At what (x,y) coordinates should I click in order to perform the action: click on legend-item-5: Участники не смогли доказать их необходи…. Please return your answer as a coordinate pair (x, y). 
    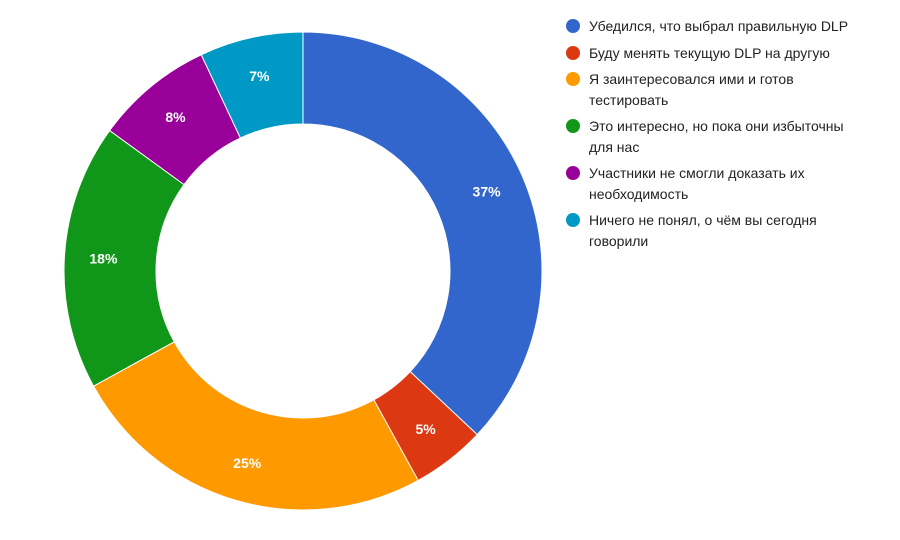
    Looking at the image, I should click on (716, 183).